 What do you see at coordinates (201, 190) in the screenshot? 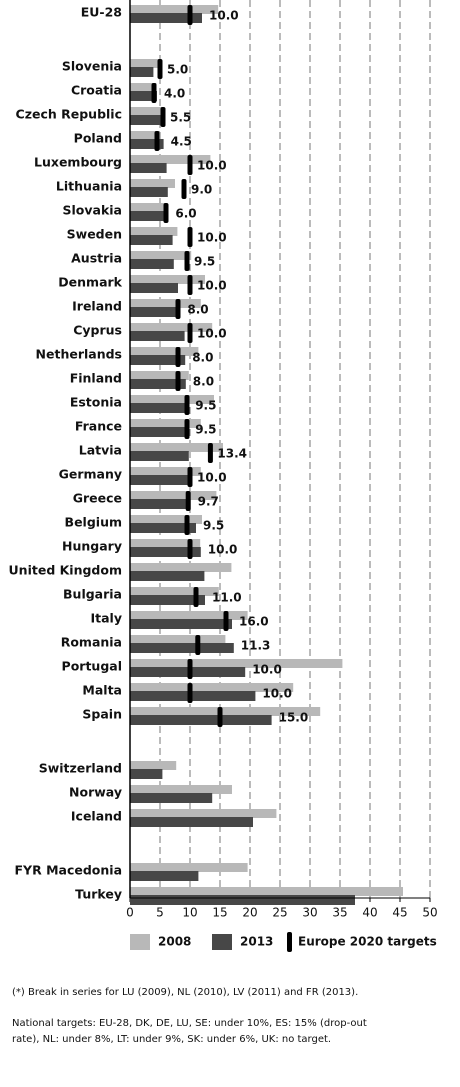
I see `target-label: 9.0` at bounding box center [201, 190].